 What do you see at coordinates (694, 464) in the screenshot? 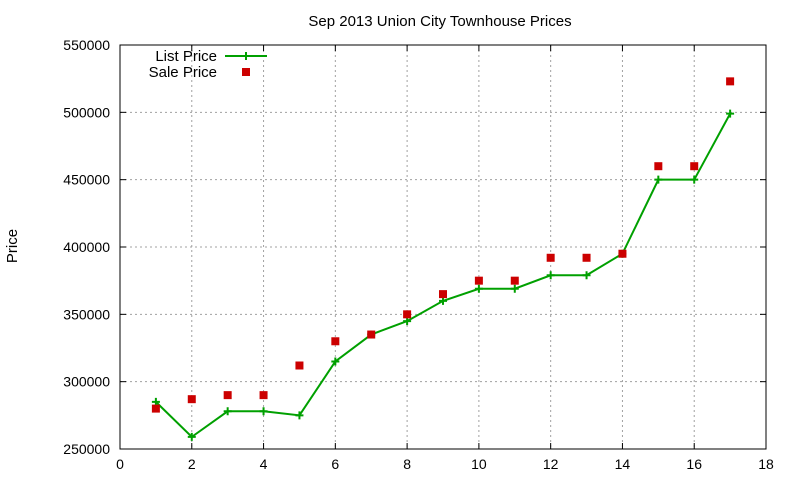
I see `x-tick-label: 16` at bounding box center [694, 464].